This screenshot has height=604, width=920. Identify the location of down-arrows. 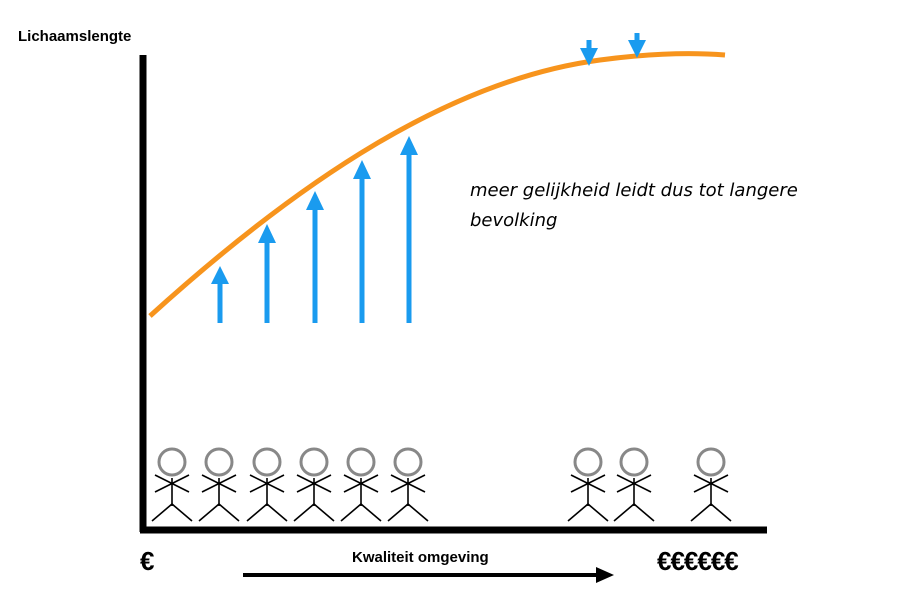
(613, 49).